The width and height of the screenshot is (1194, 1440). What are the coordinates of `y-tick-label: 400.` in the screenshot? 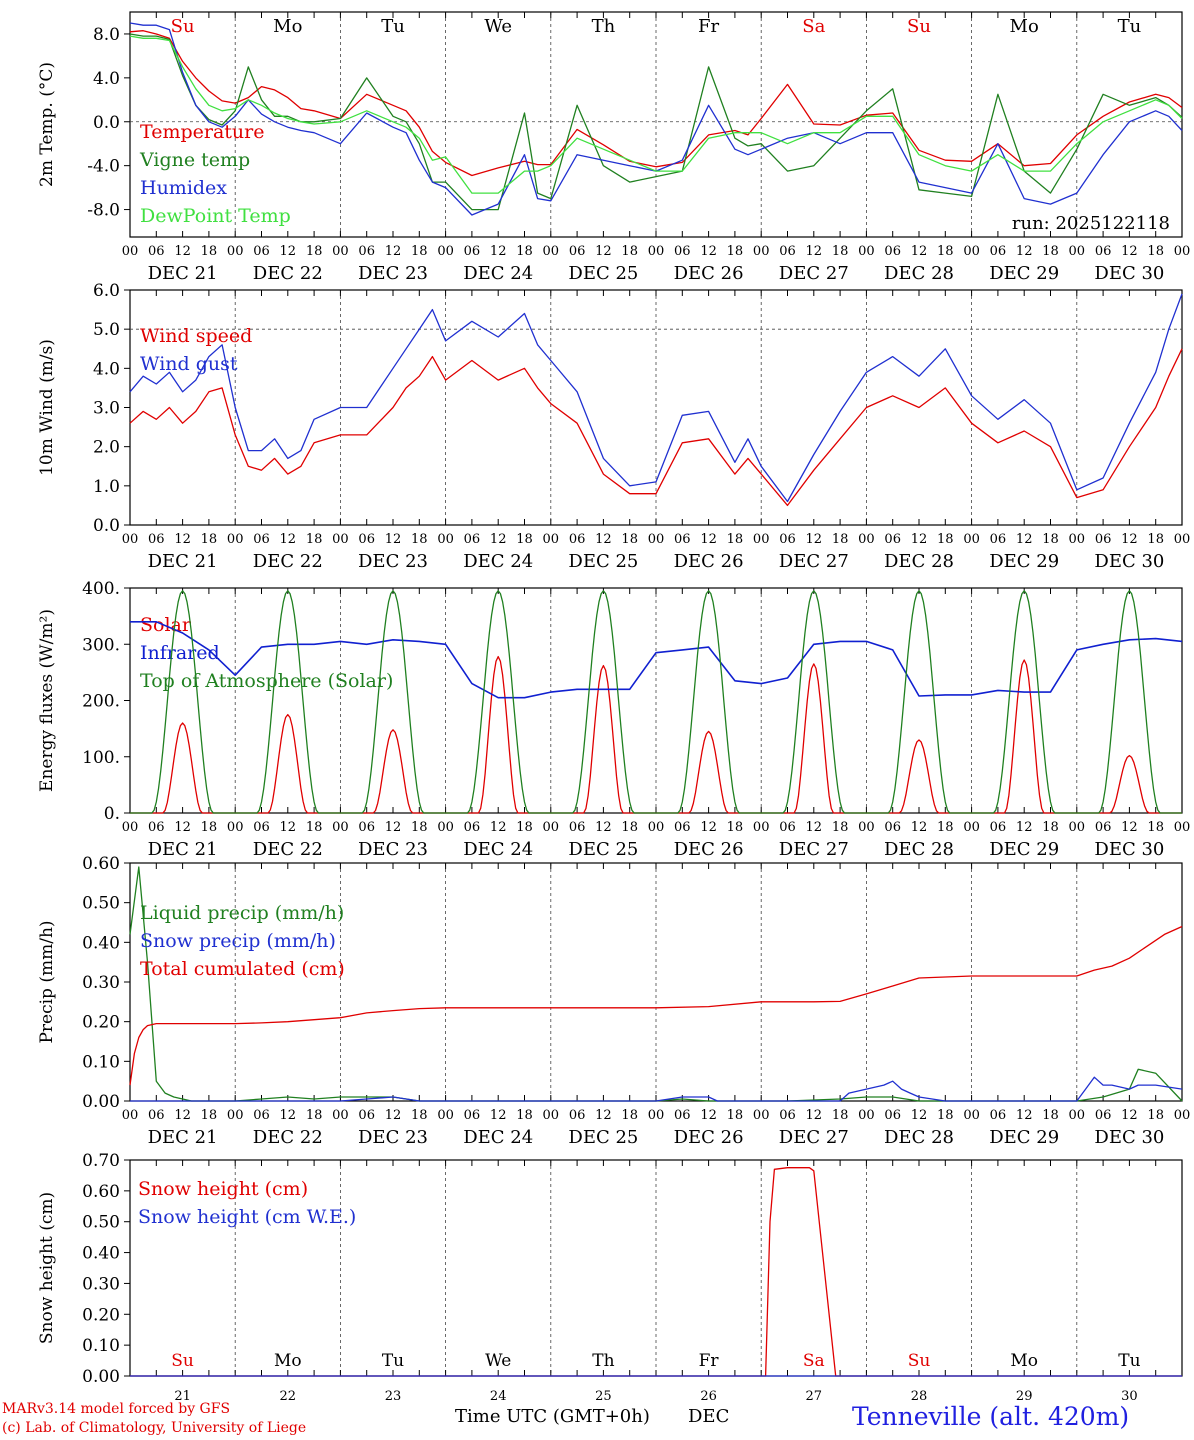 It's located at (101, 589).